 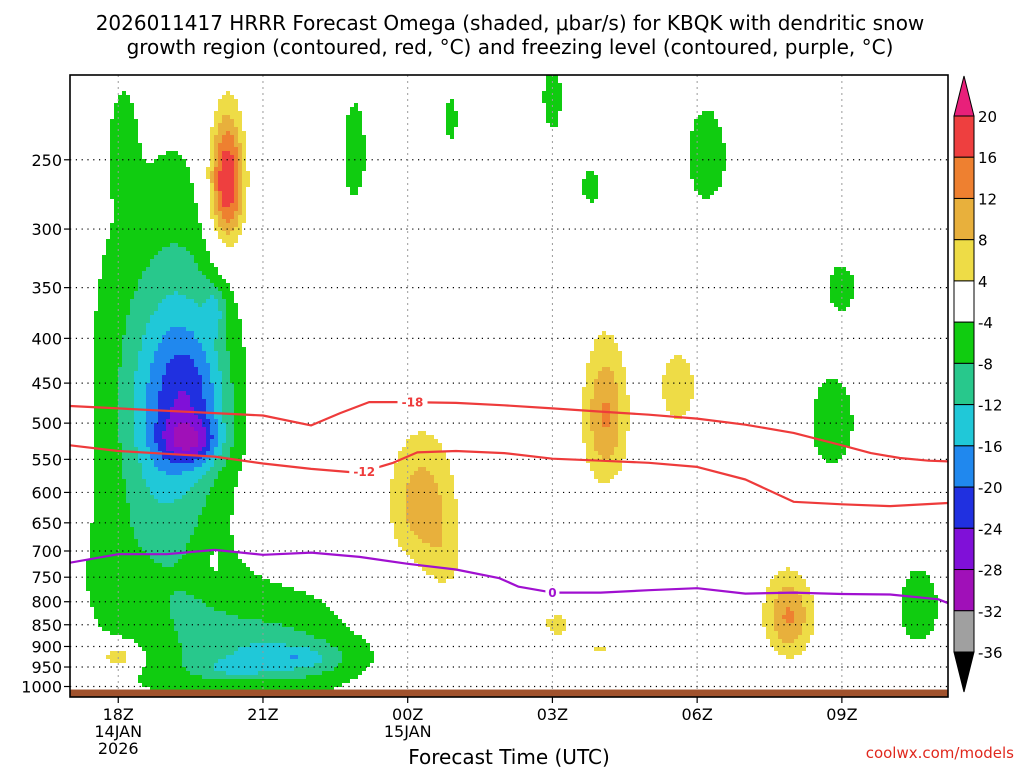 I want to click on x-tick-label: 00Z, so click(x=407, y=714).